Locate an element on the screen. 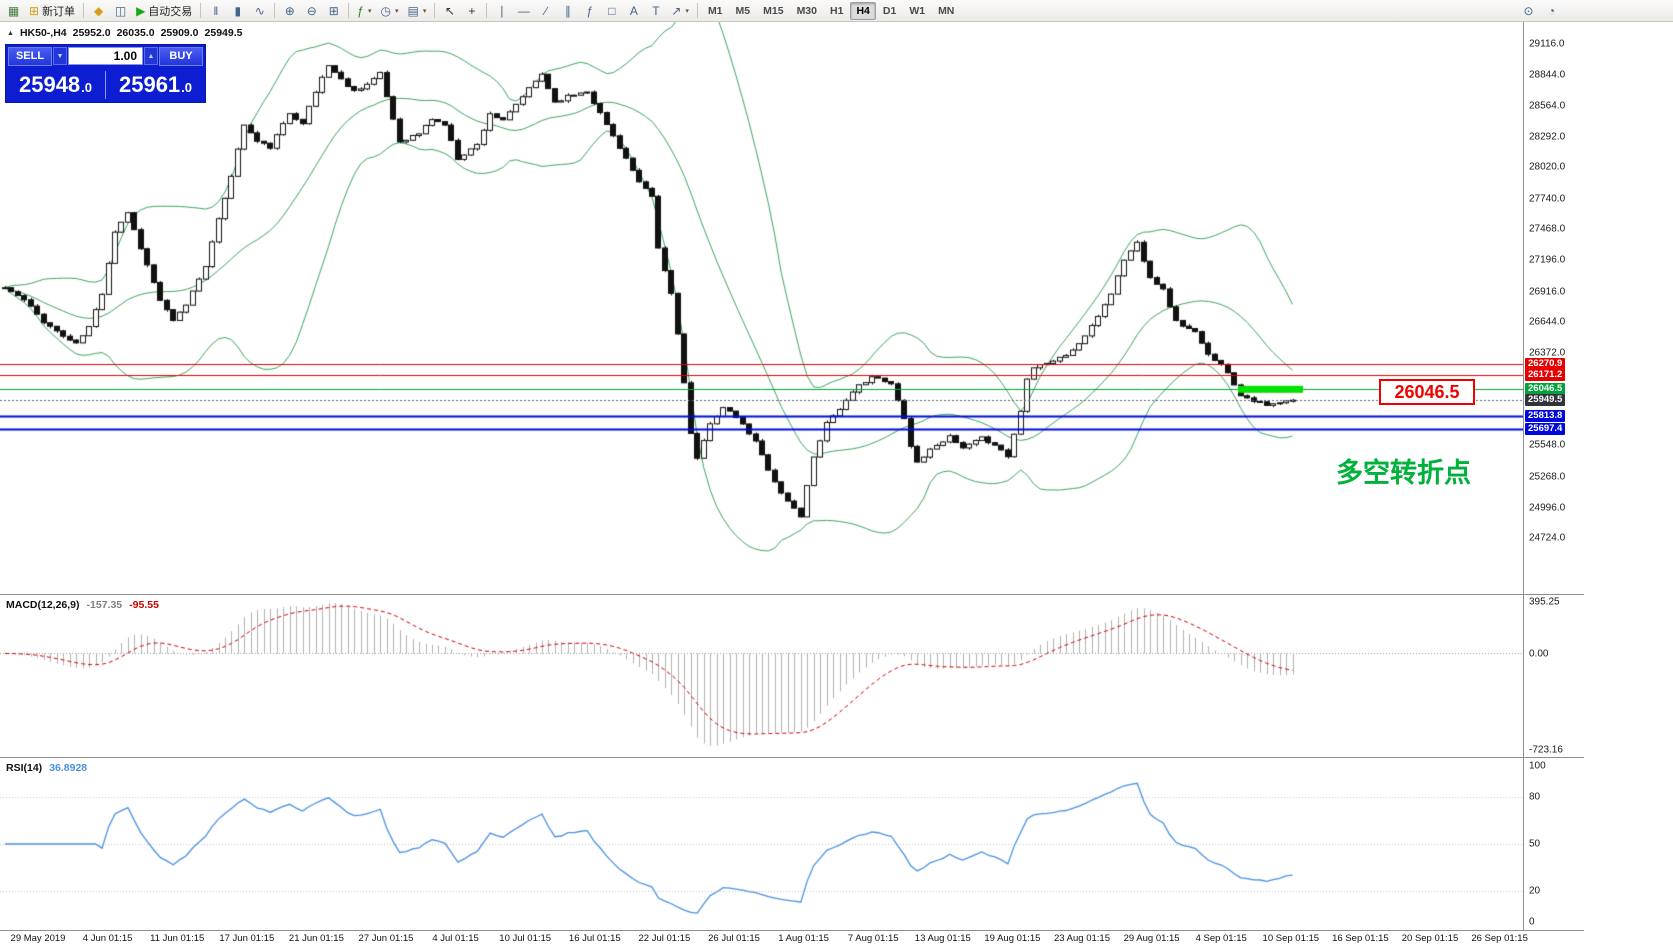  indicators-button: ƒ ▾ is located at coordinates (364, 11).